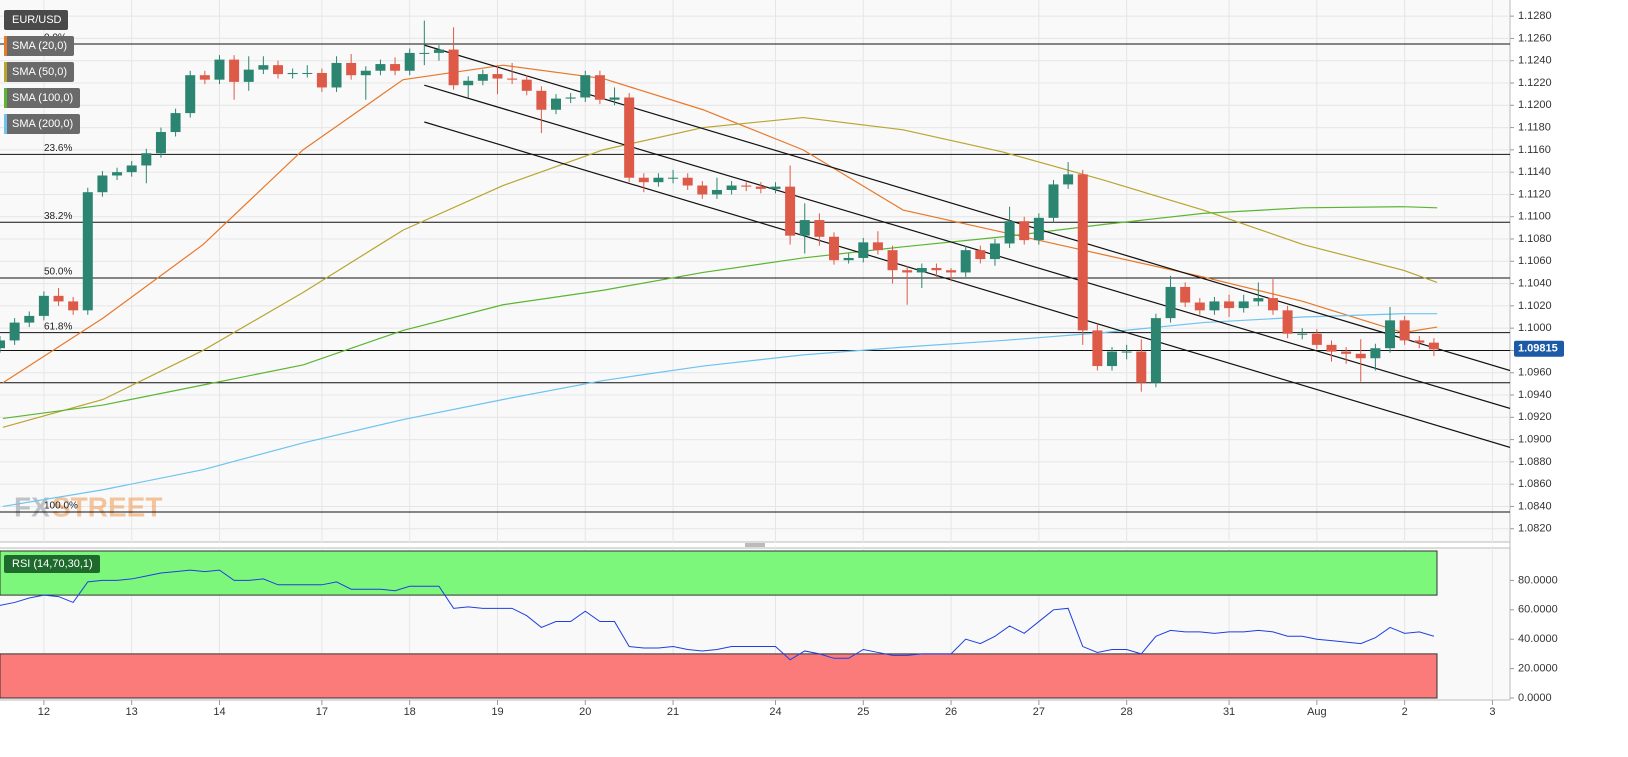  I want to click on y-tick-label: 20.0000, so click(1538, 669).